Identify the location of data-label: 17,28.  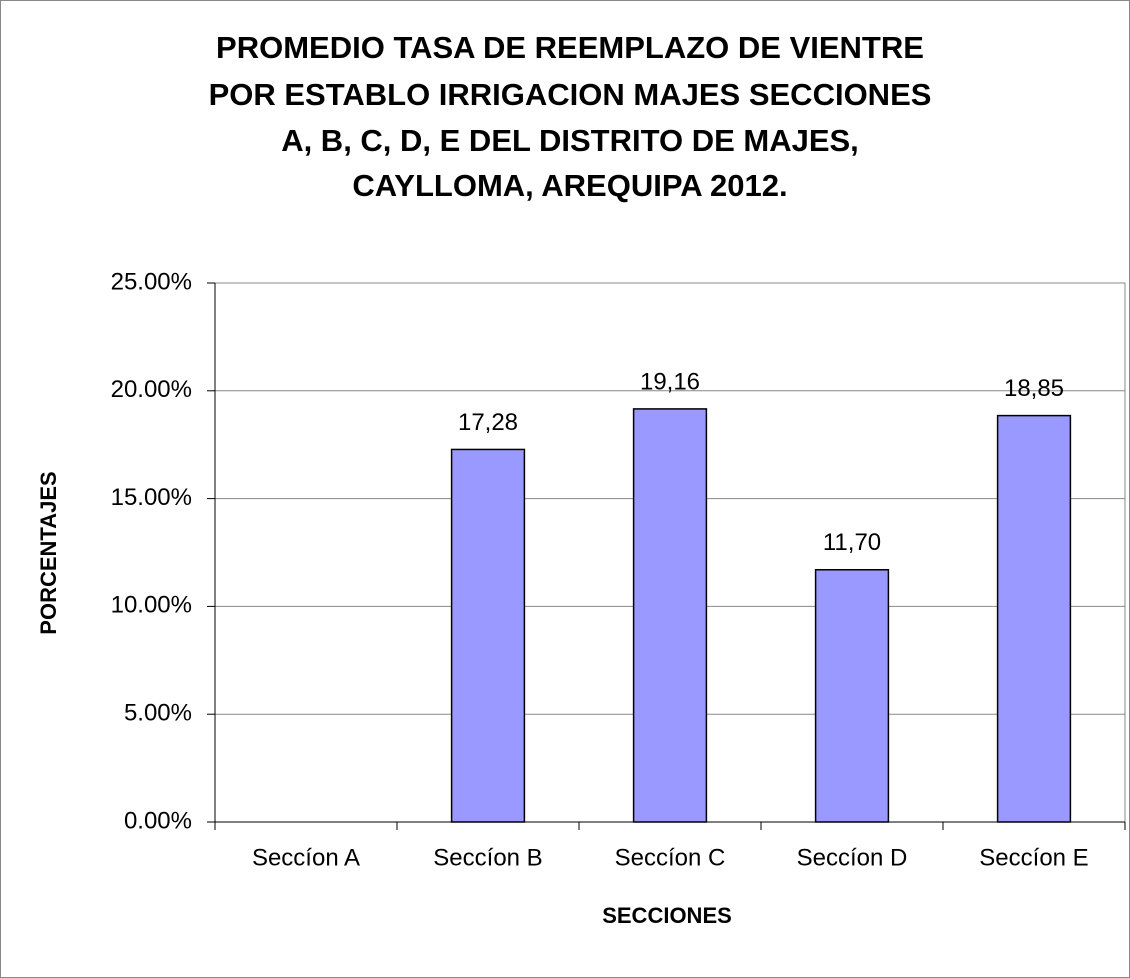
(488, 422).